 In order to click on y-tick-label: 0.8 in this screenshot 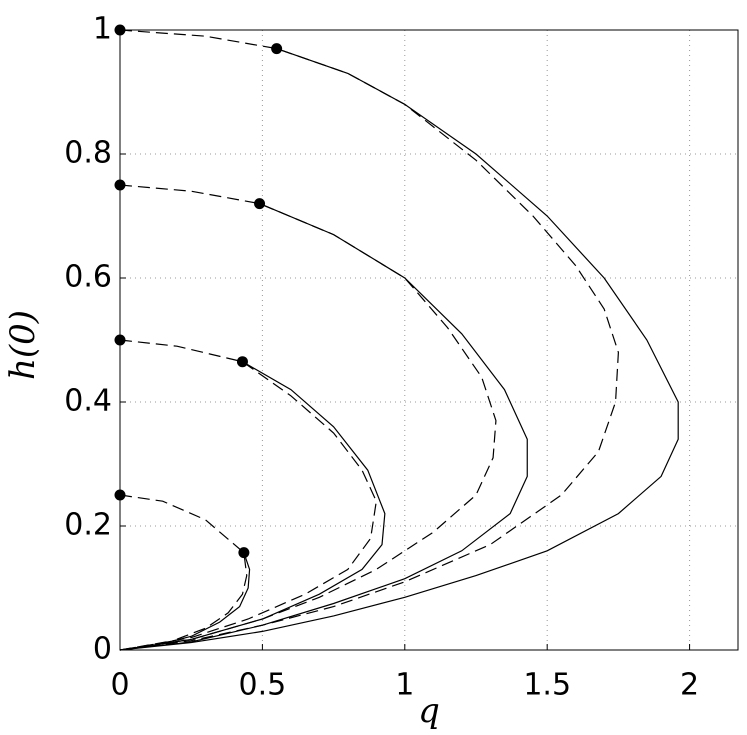, I will do `click(88, 153)`.